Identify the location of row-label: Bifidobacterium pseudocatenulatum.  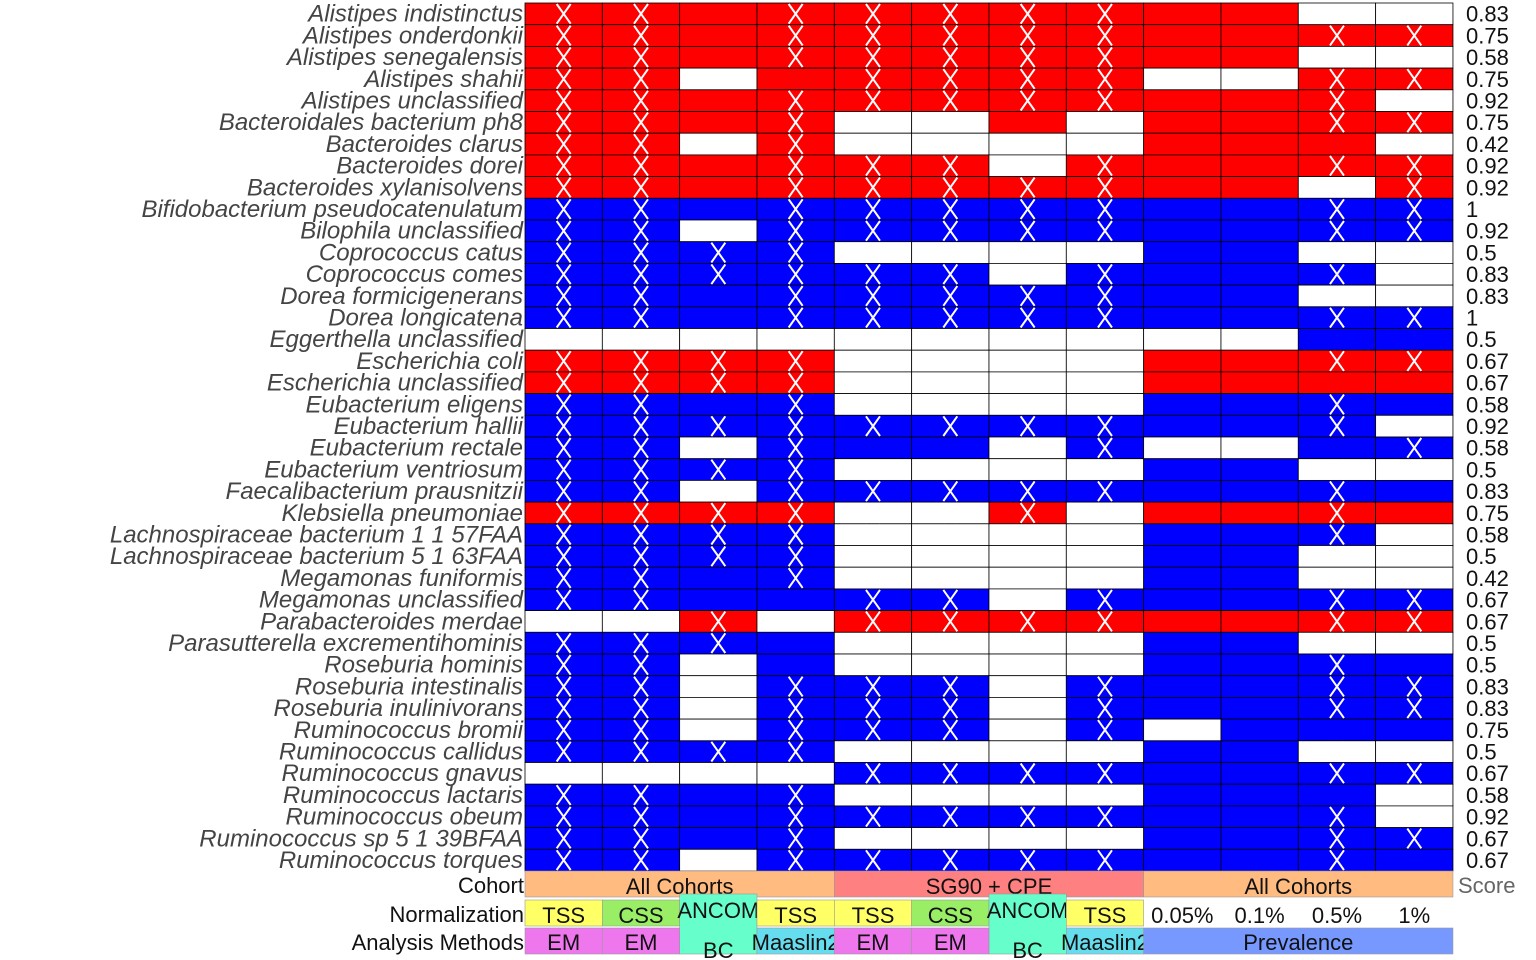
(332, 209).